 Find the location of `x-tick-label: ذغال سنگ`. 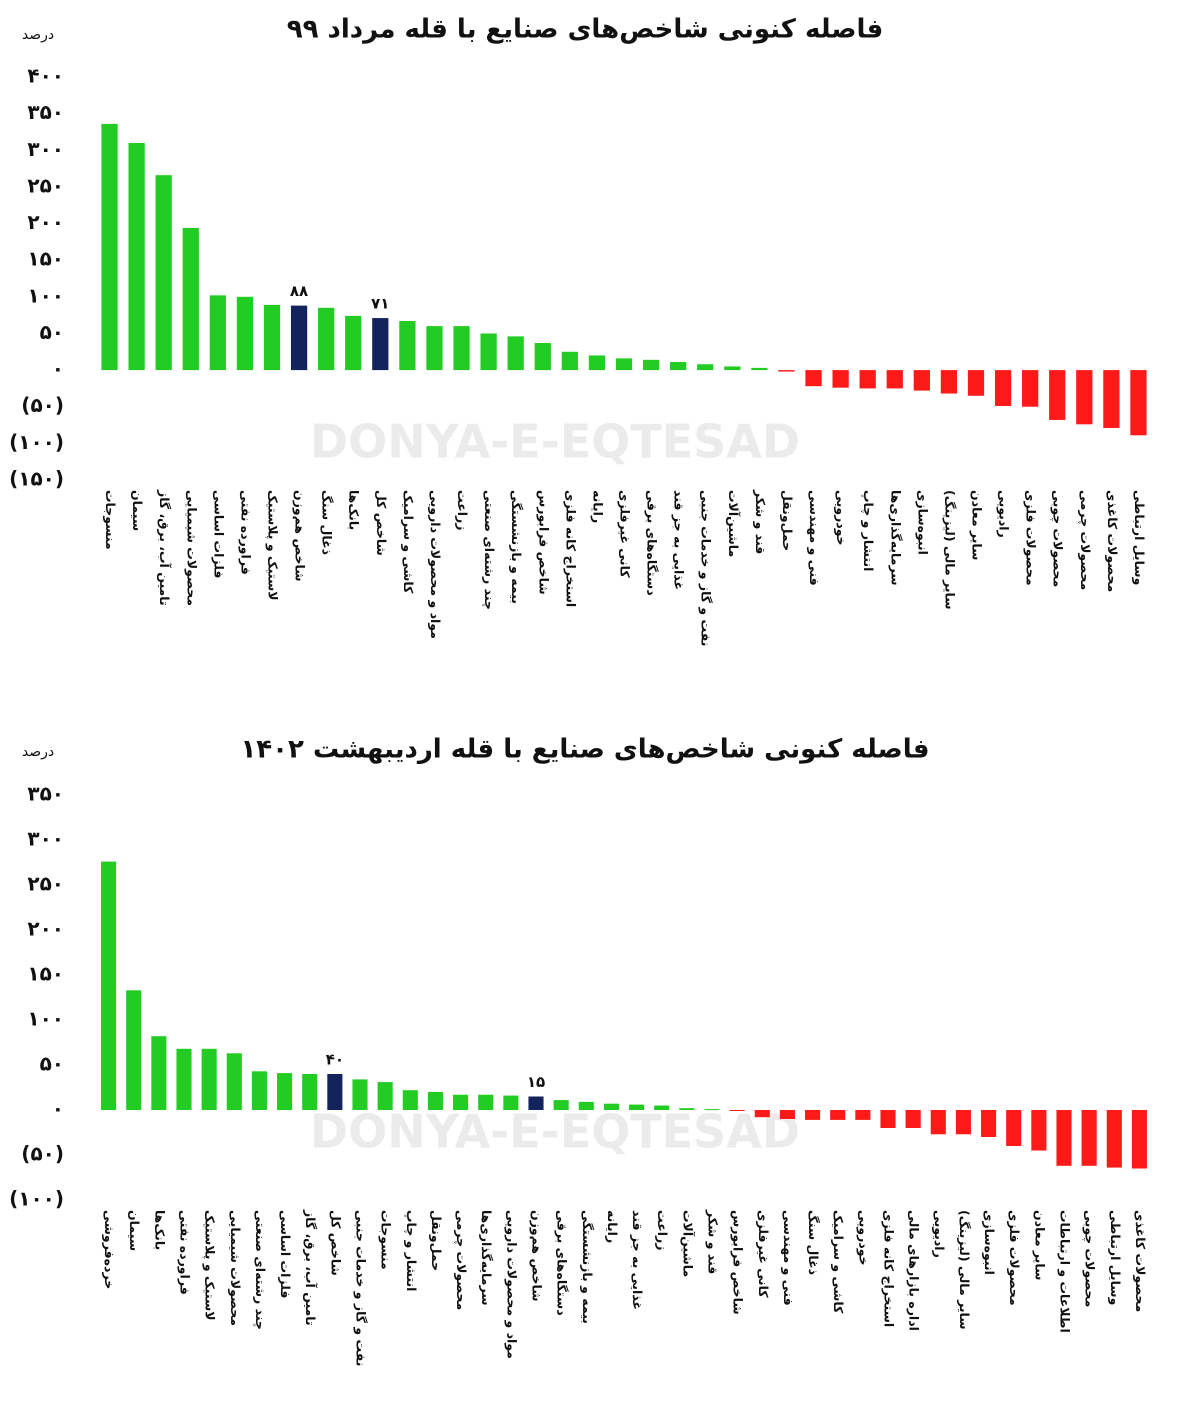

x-tick-label: ذغال سنگ is located at coordinates (327, 522).